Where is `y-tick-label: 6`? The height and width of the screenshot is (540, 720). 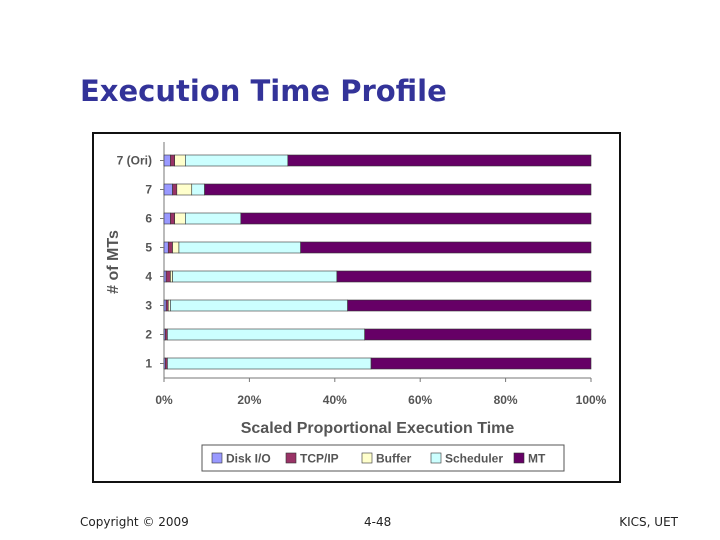 y-tick-label: 6 is located at coordinates (148, 219).